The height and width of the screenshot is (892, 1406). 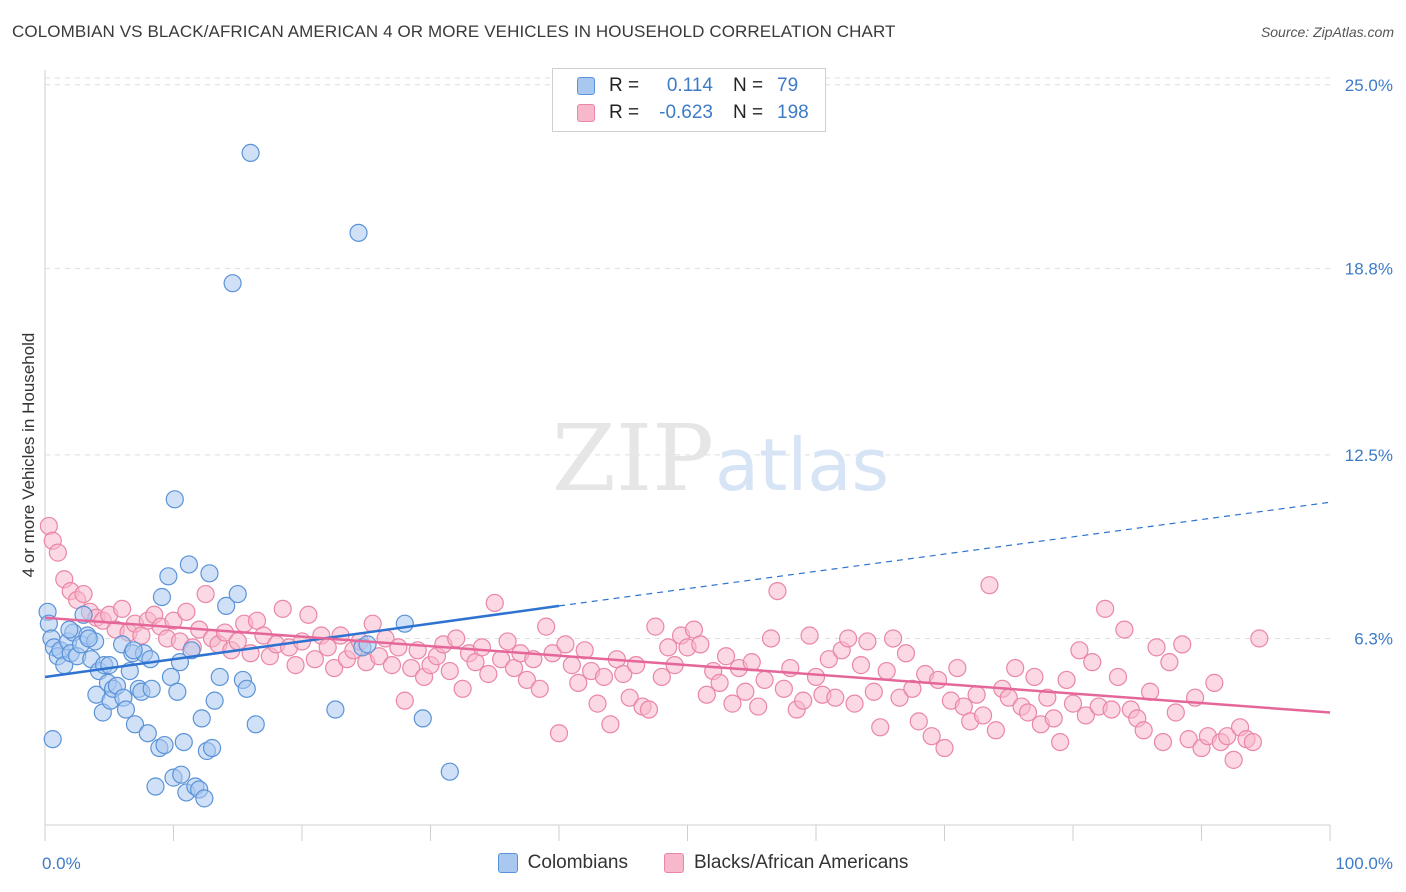 I want to click on trend-line-colombians-extrapolated, so click(x=944, y=554).